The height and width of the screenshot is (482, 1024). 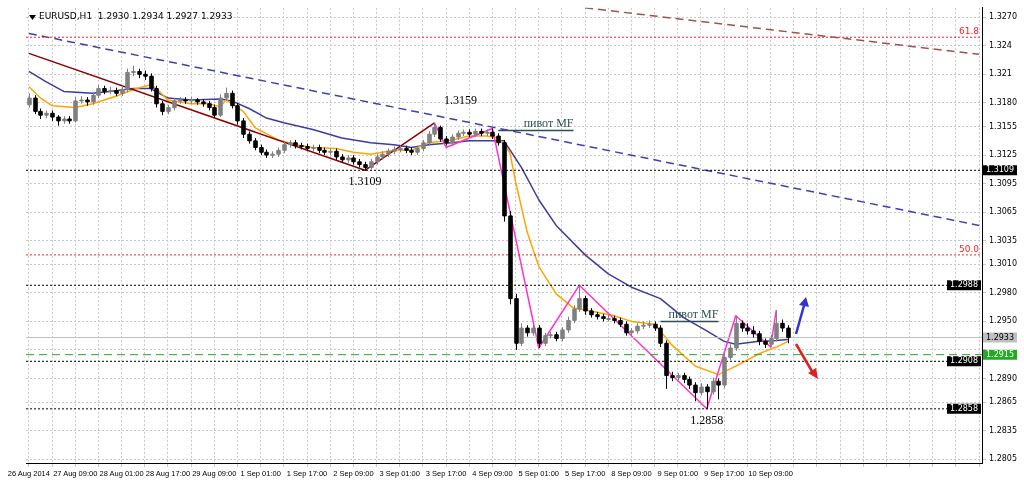 What do you see at coordinates (365, 181) in the screenshot?
I see `annotation: 1.3109` at bounding box center [365, 181].